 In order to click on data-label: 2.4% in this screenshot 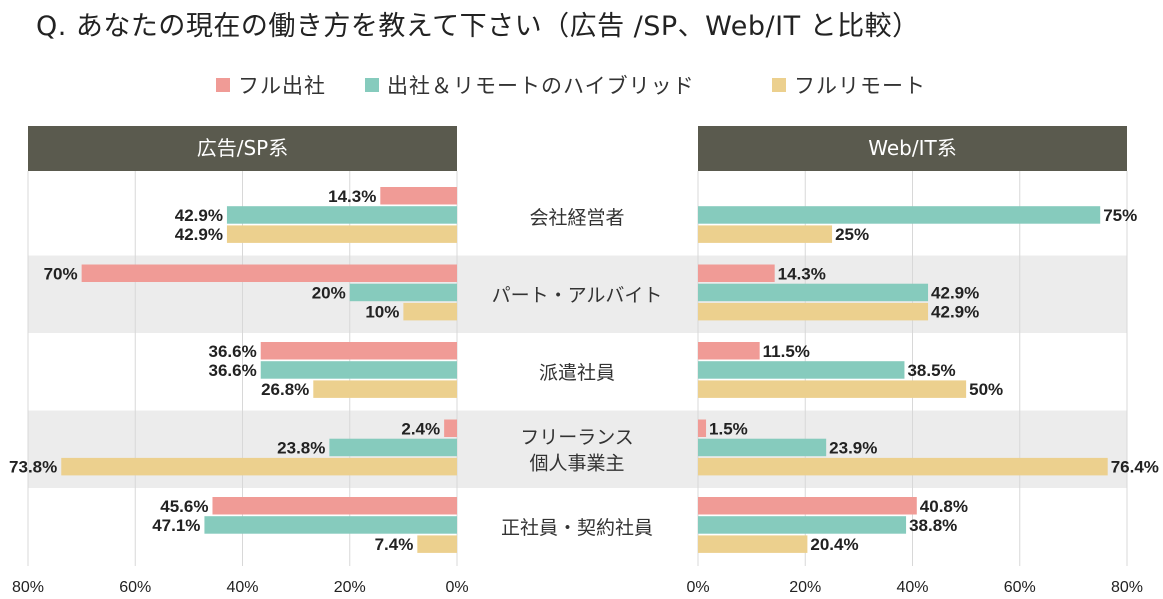, I will do `click(420, 428)`.